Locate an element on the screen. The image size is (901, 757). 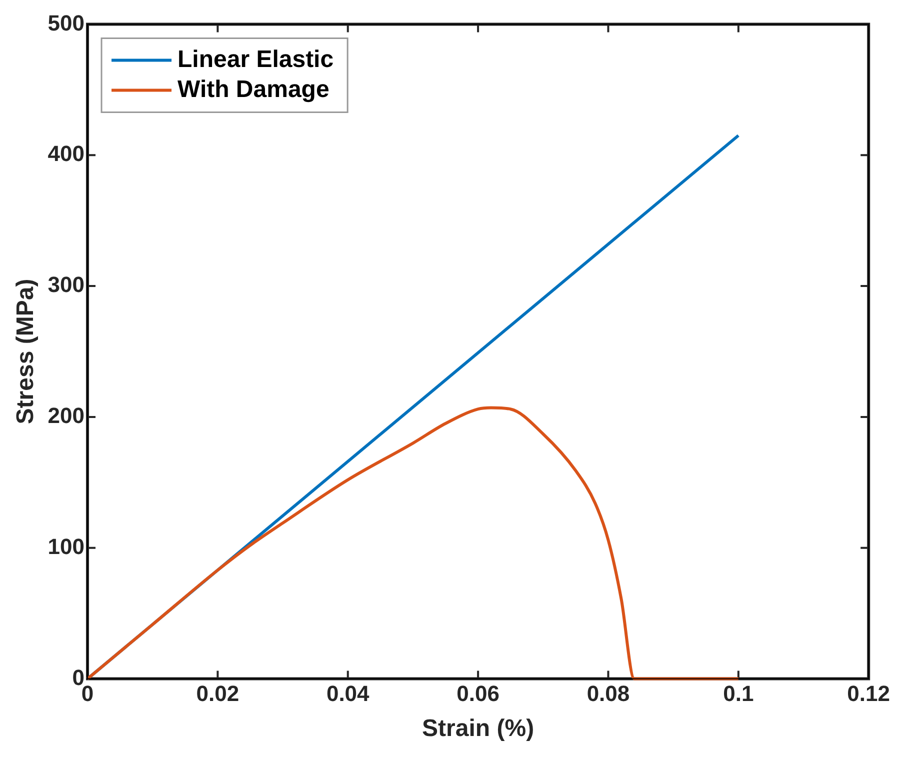
x-tick-label: 0.04 is located at coordinates (348, 693).